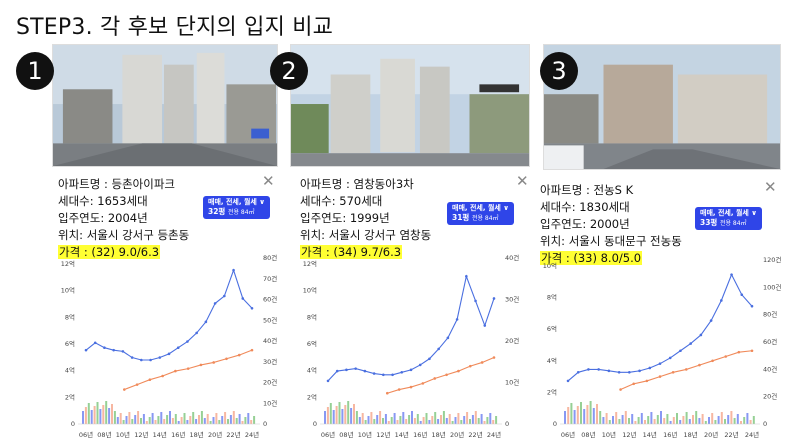 The height and width of the screenshot is (445, 791). I want to click on x-tick-label: 10년, so click(365, 434).